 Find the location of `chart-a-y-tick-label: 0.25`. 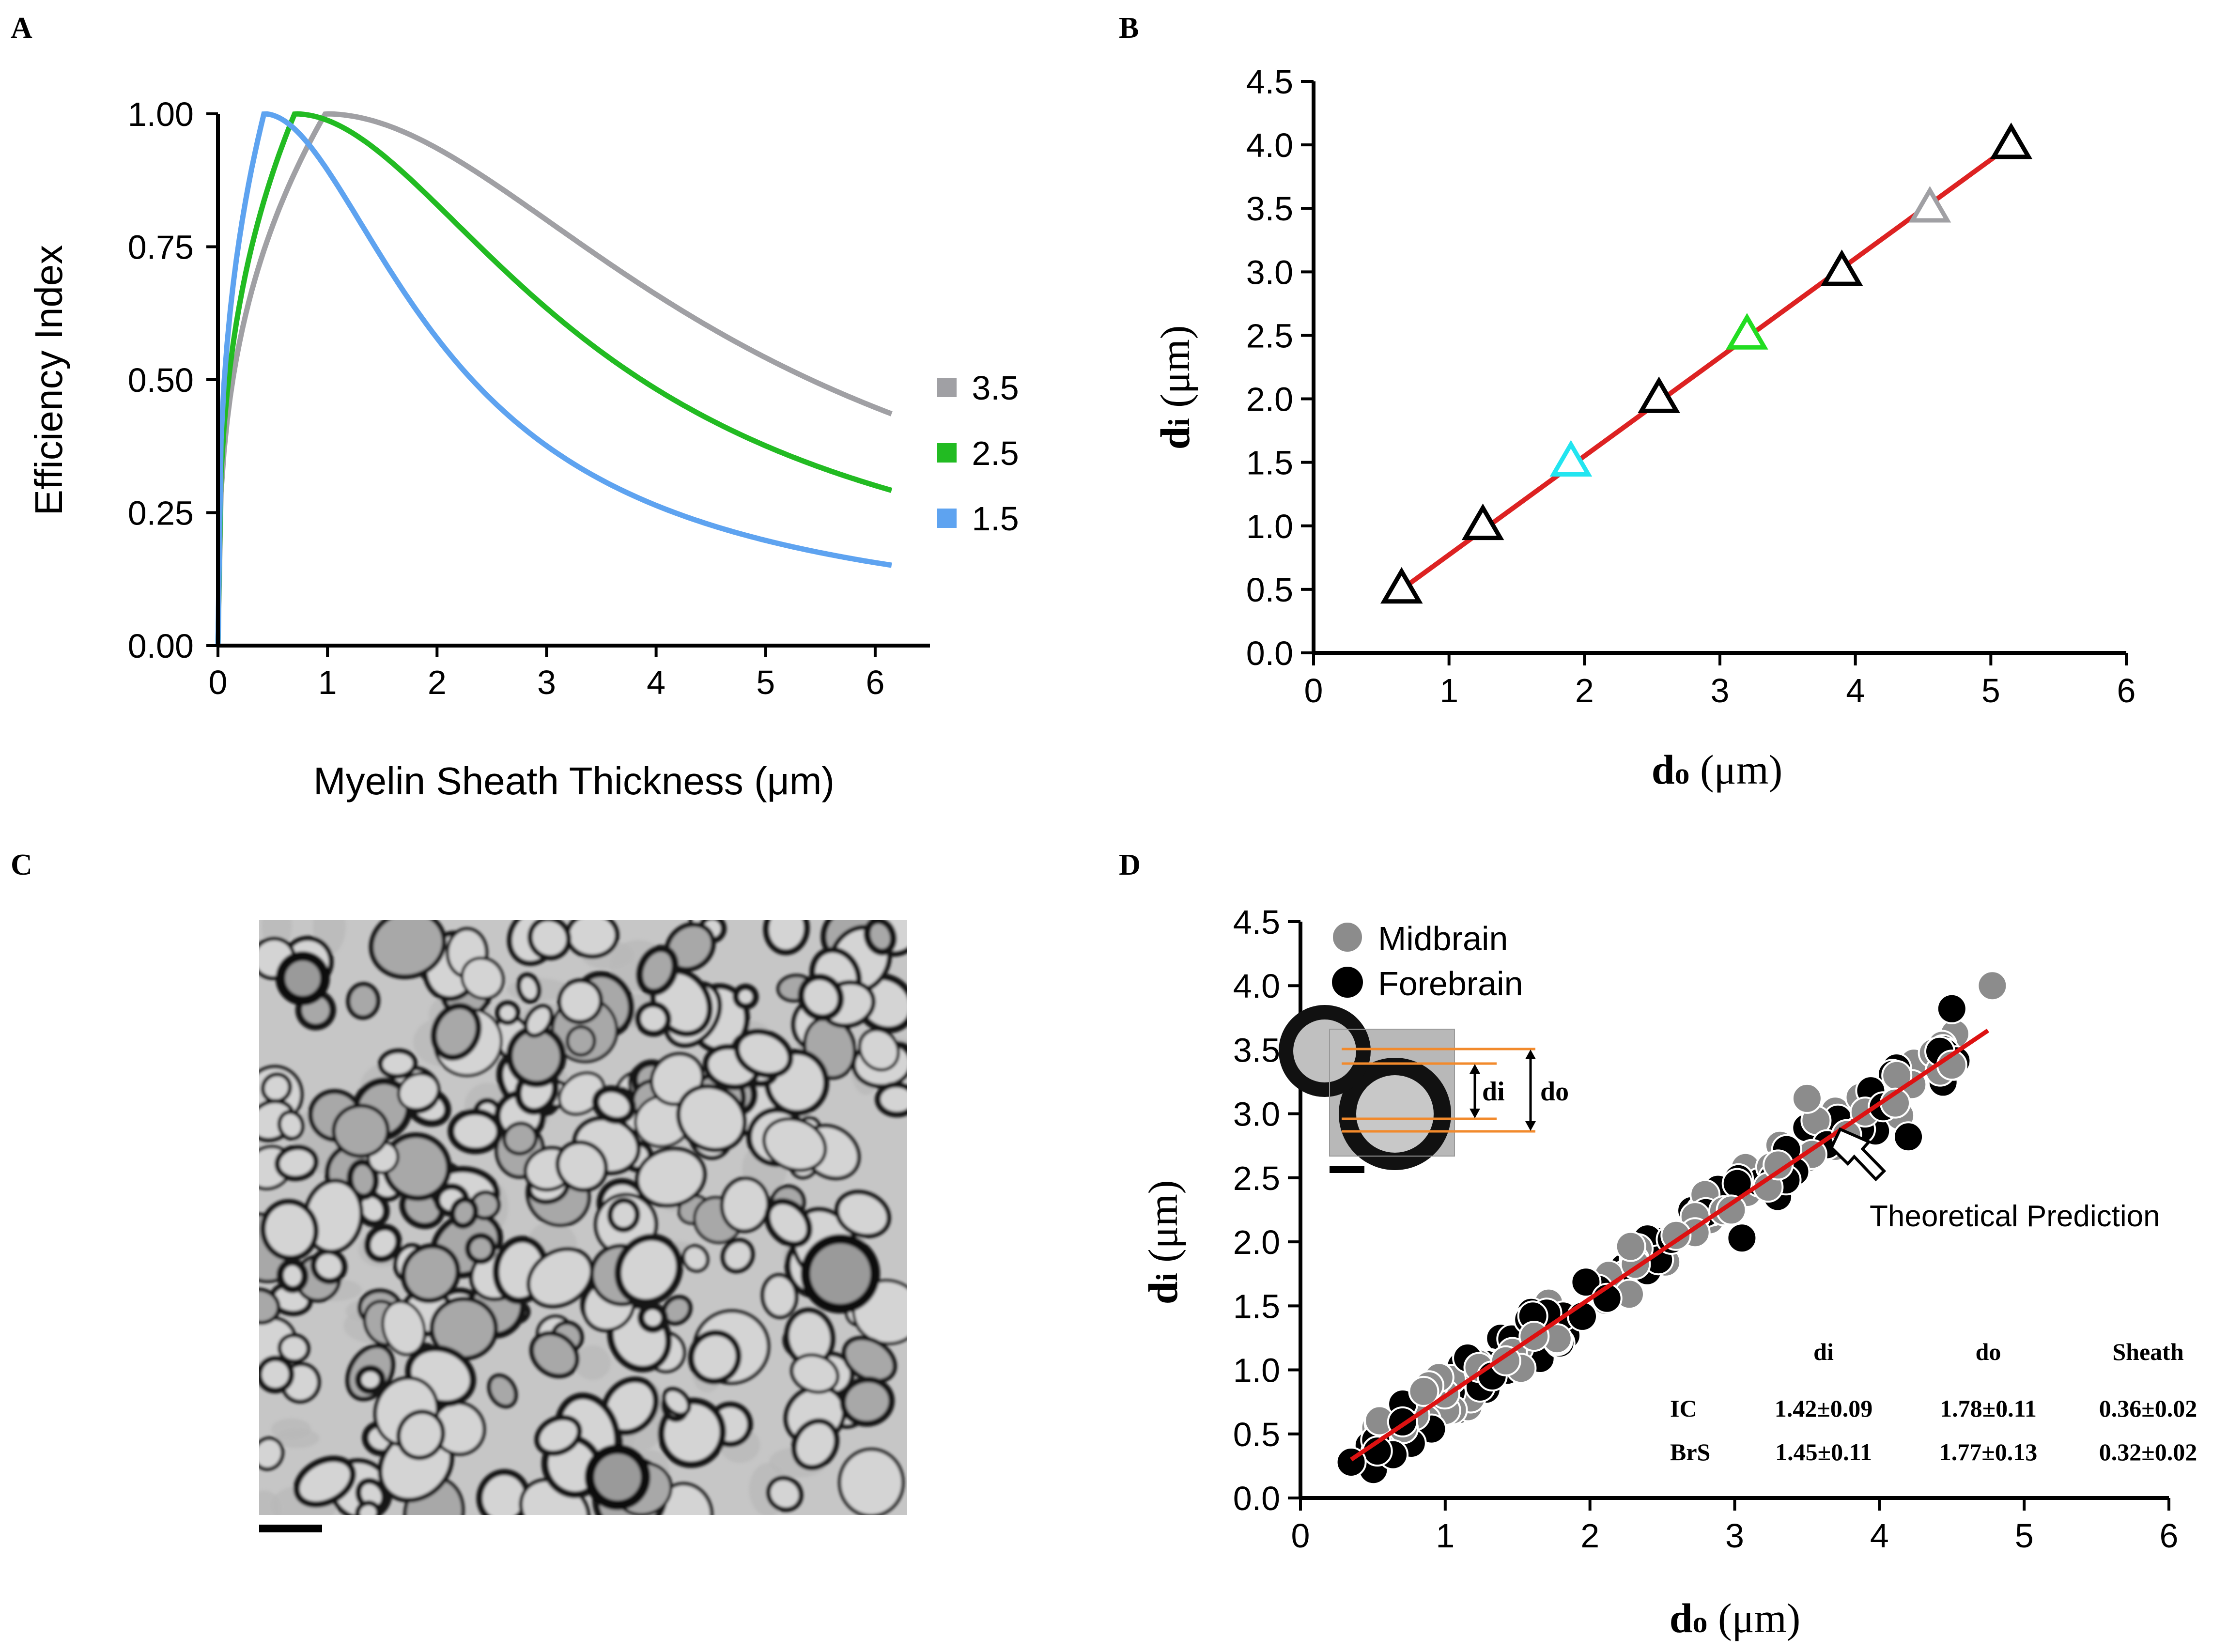

chart-a-y-tick-label: 0.25 is located at coordinates (161, 513).